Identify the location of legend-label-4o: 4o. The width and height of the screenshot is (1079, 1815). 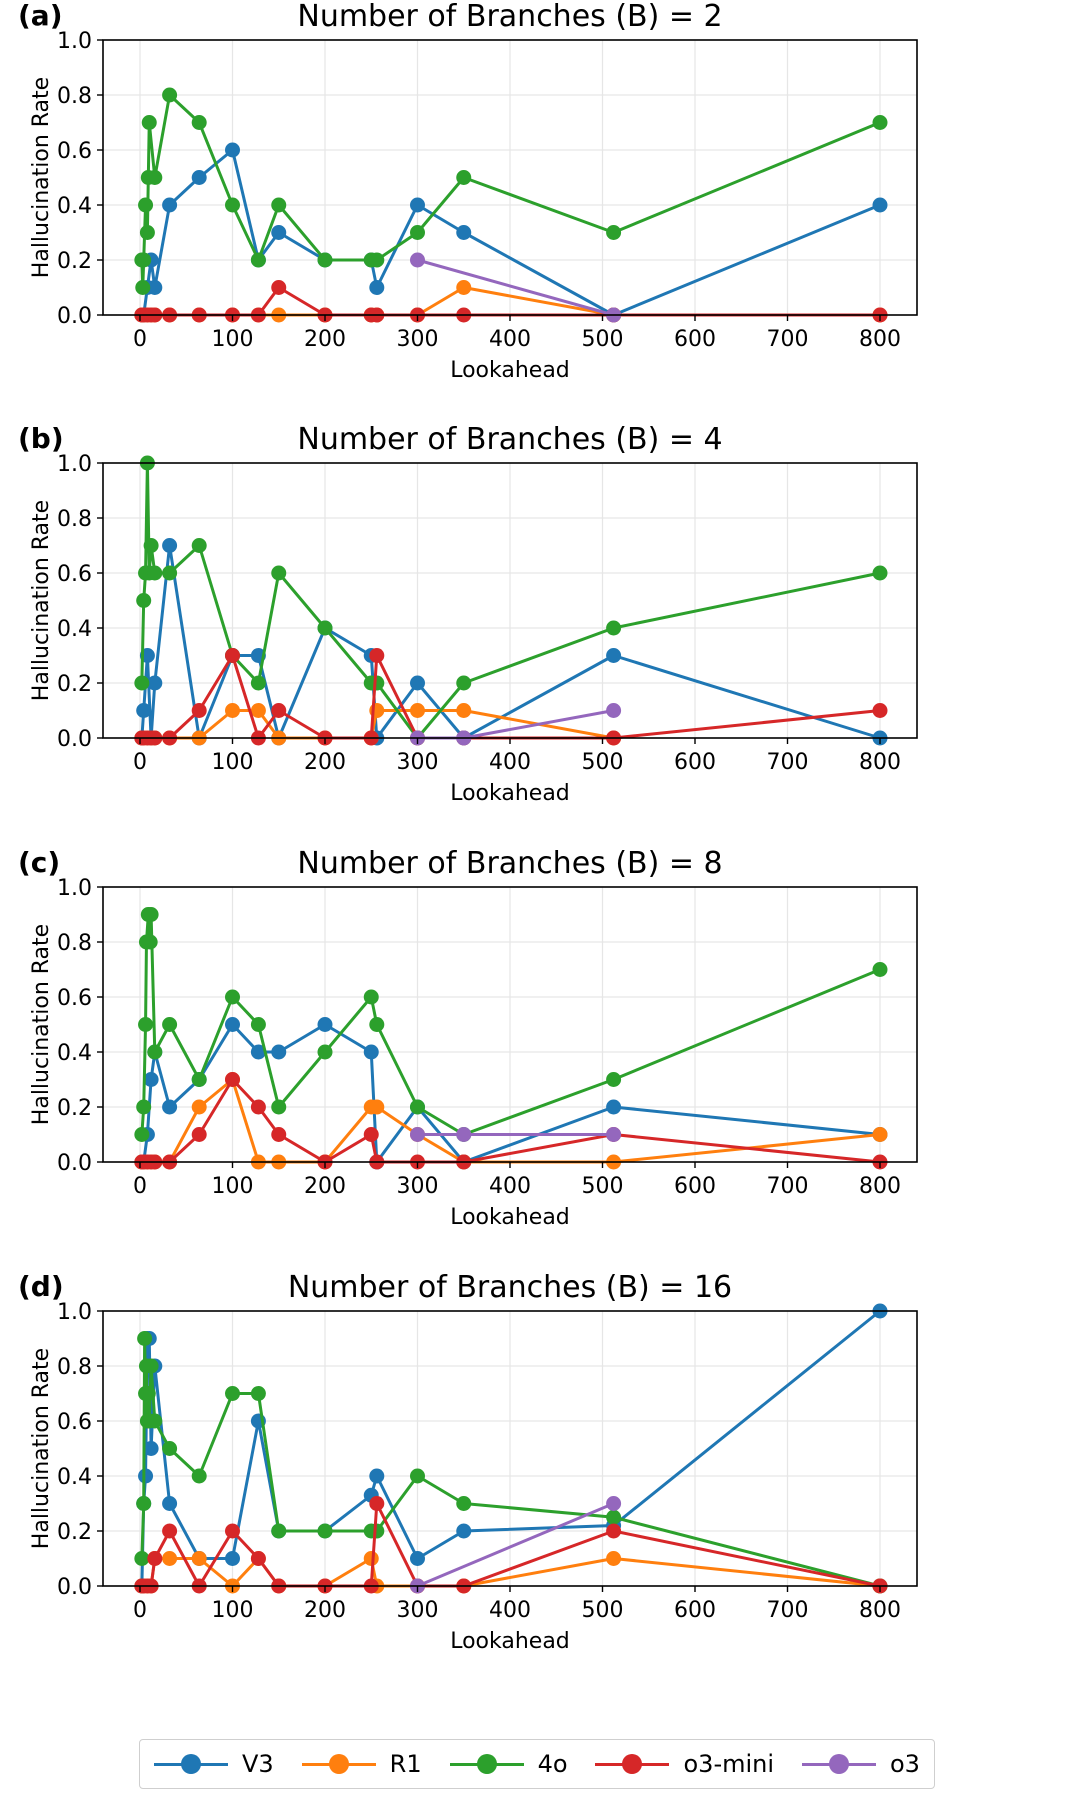
(552, 1764).